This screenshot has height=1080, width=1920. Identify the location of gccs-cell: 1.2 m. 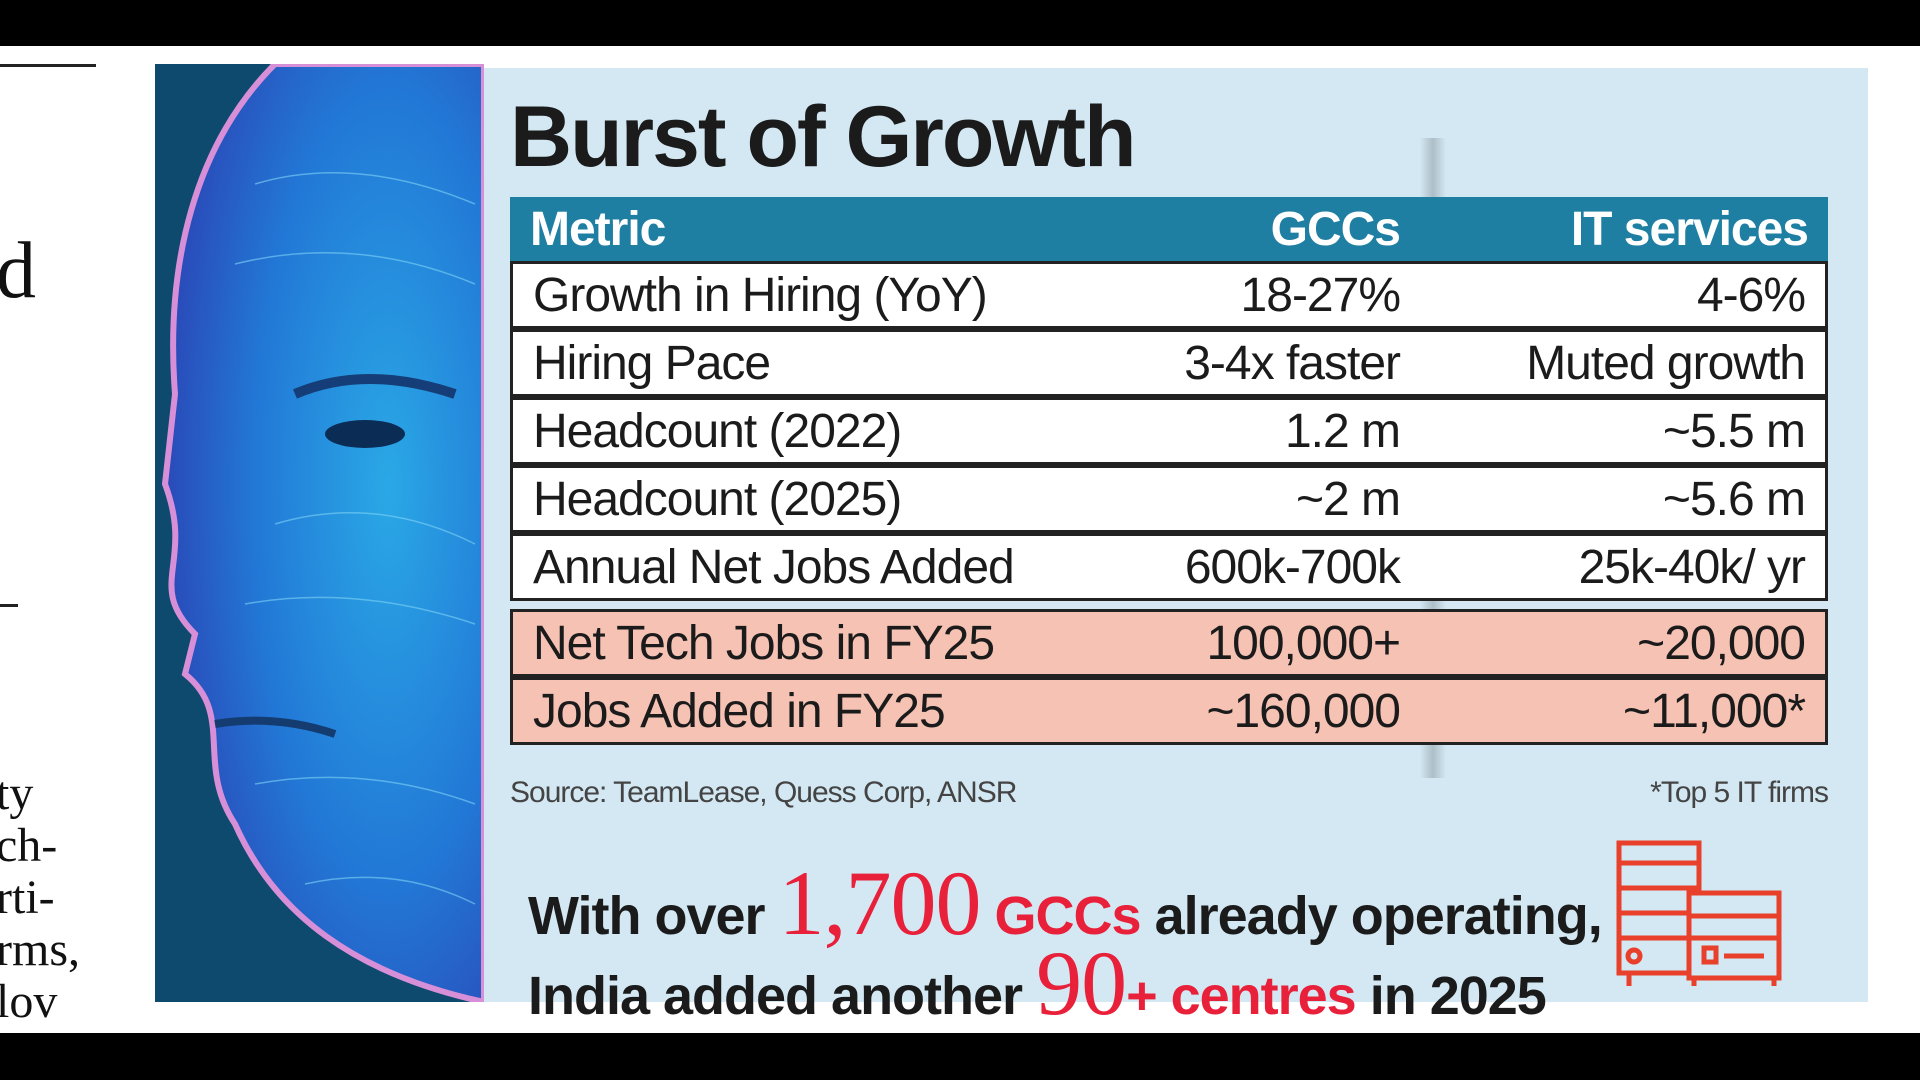
(1264, 431).